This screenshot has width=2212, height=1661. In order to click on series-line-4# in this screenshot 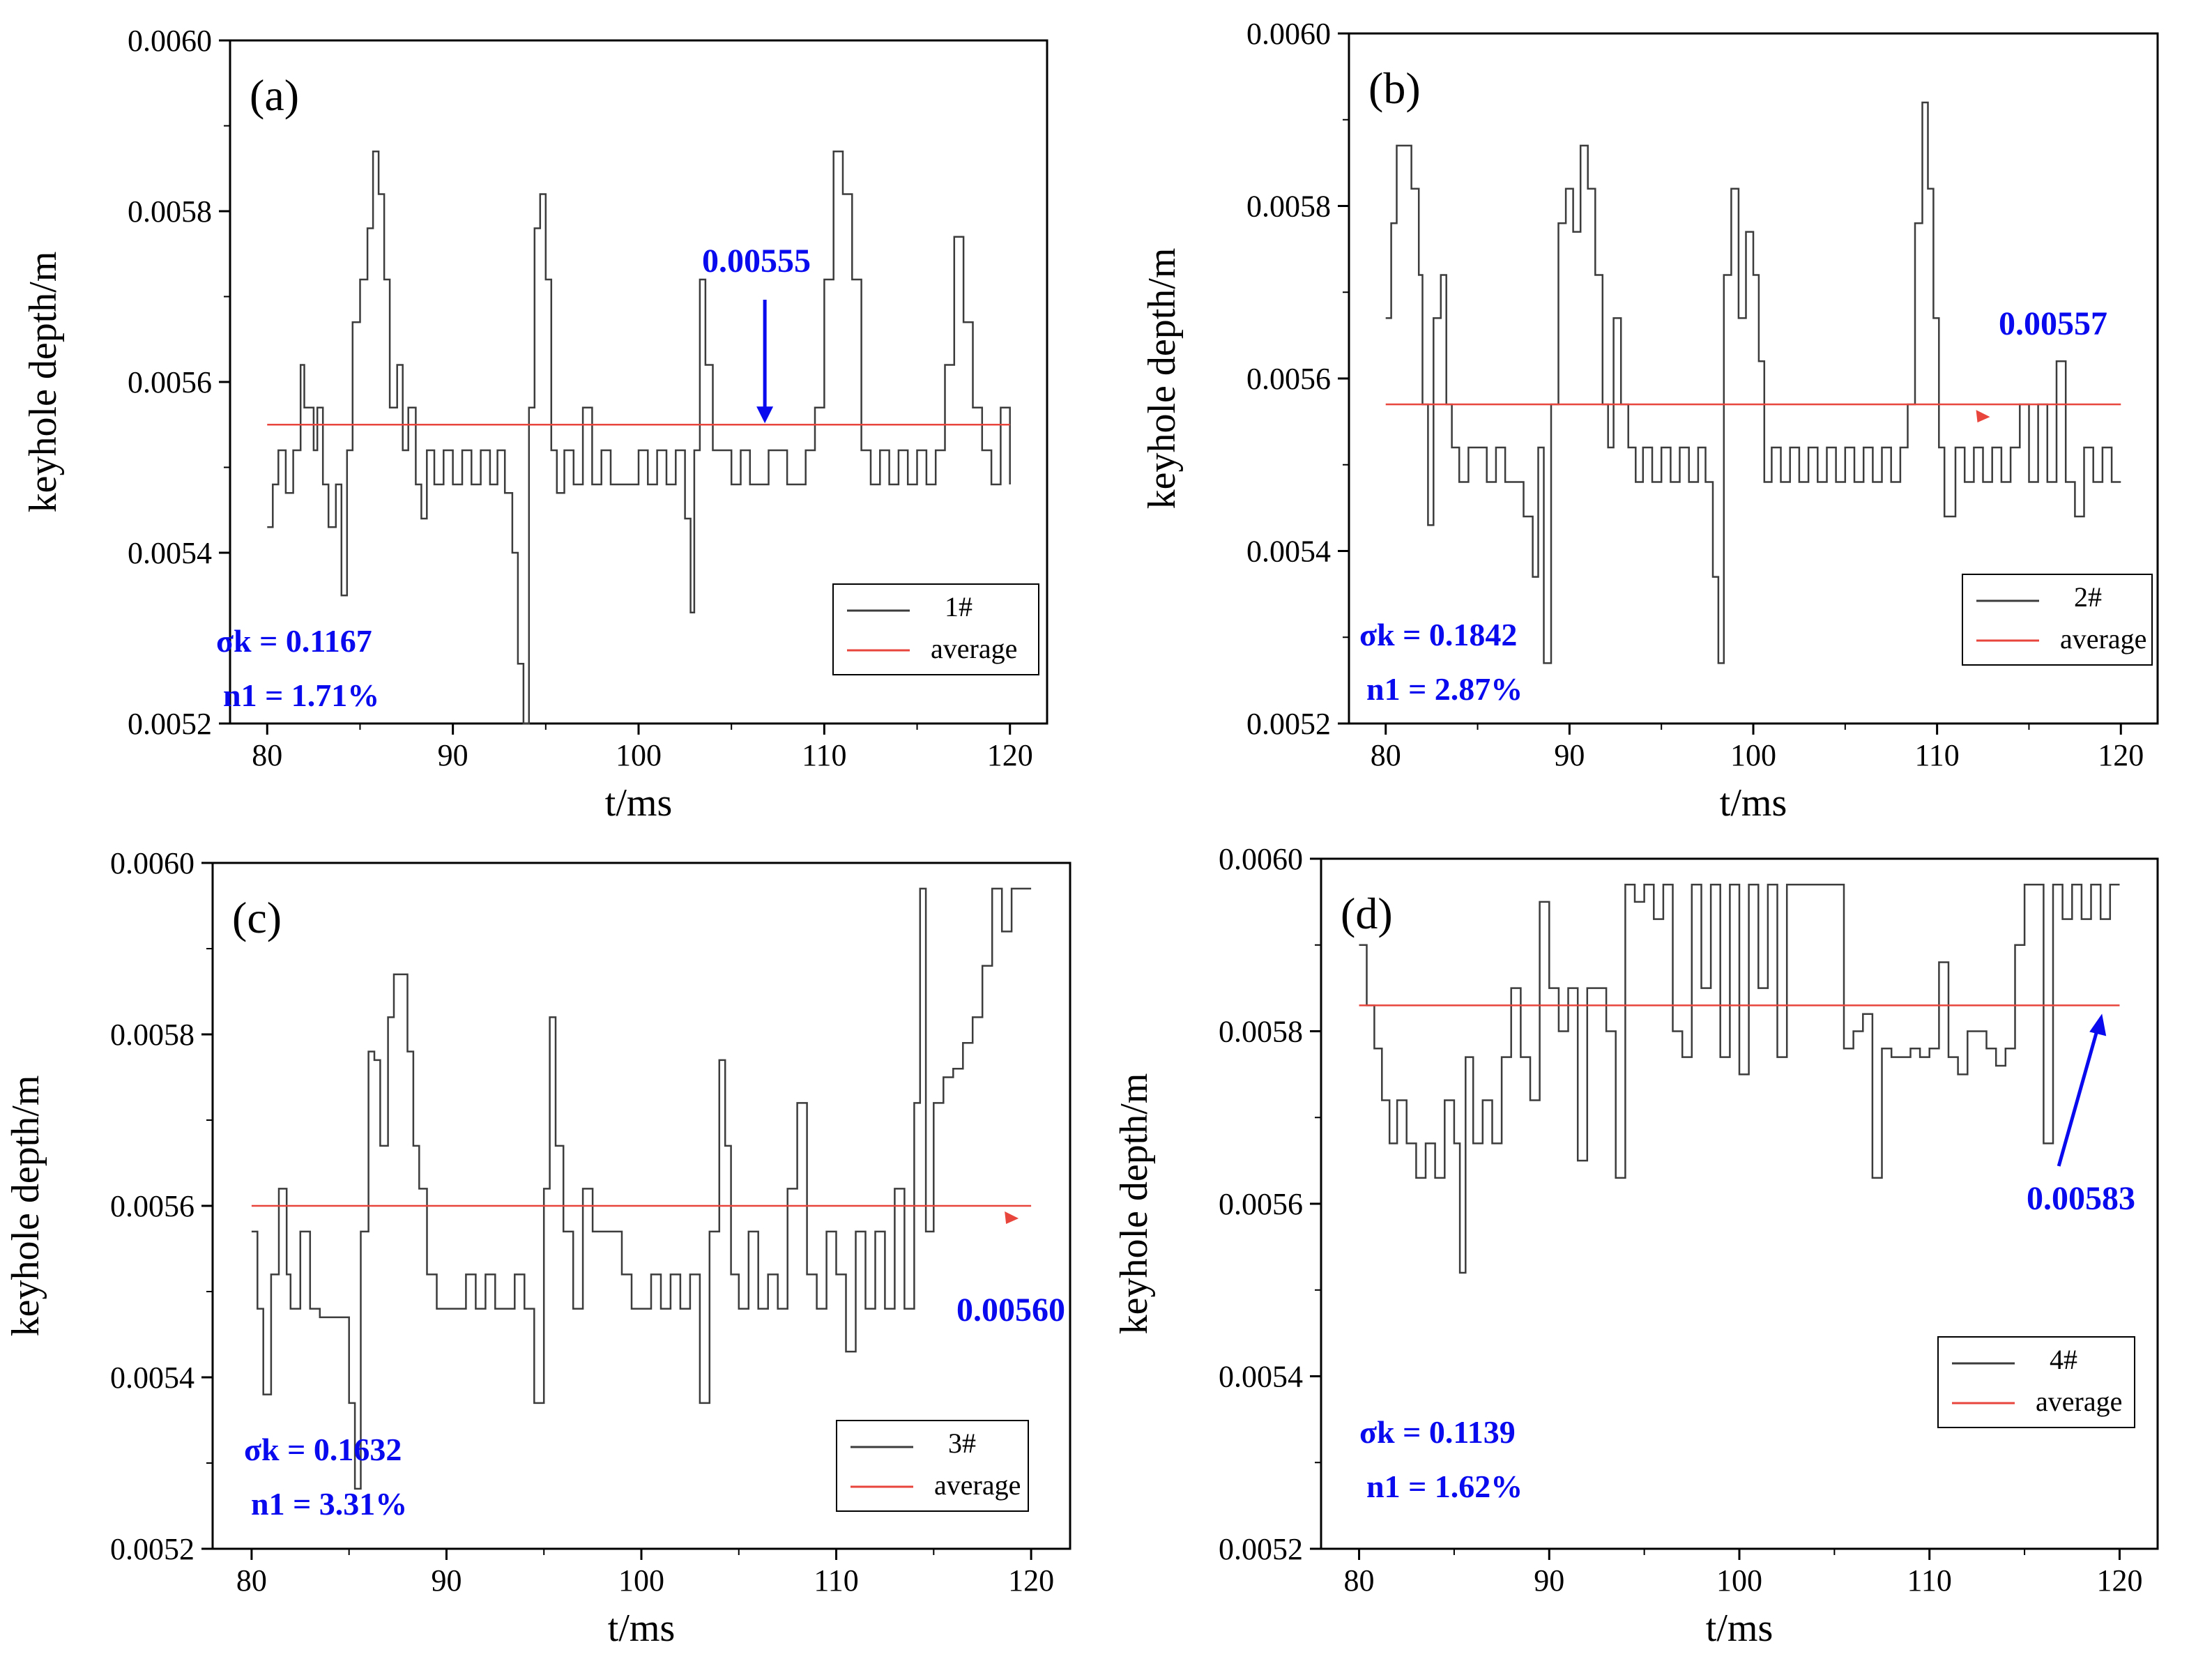, I will do `click(1739, 1078)`.